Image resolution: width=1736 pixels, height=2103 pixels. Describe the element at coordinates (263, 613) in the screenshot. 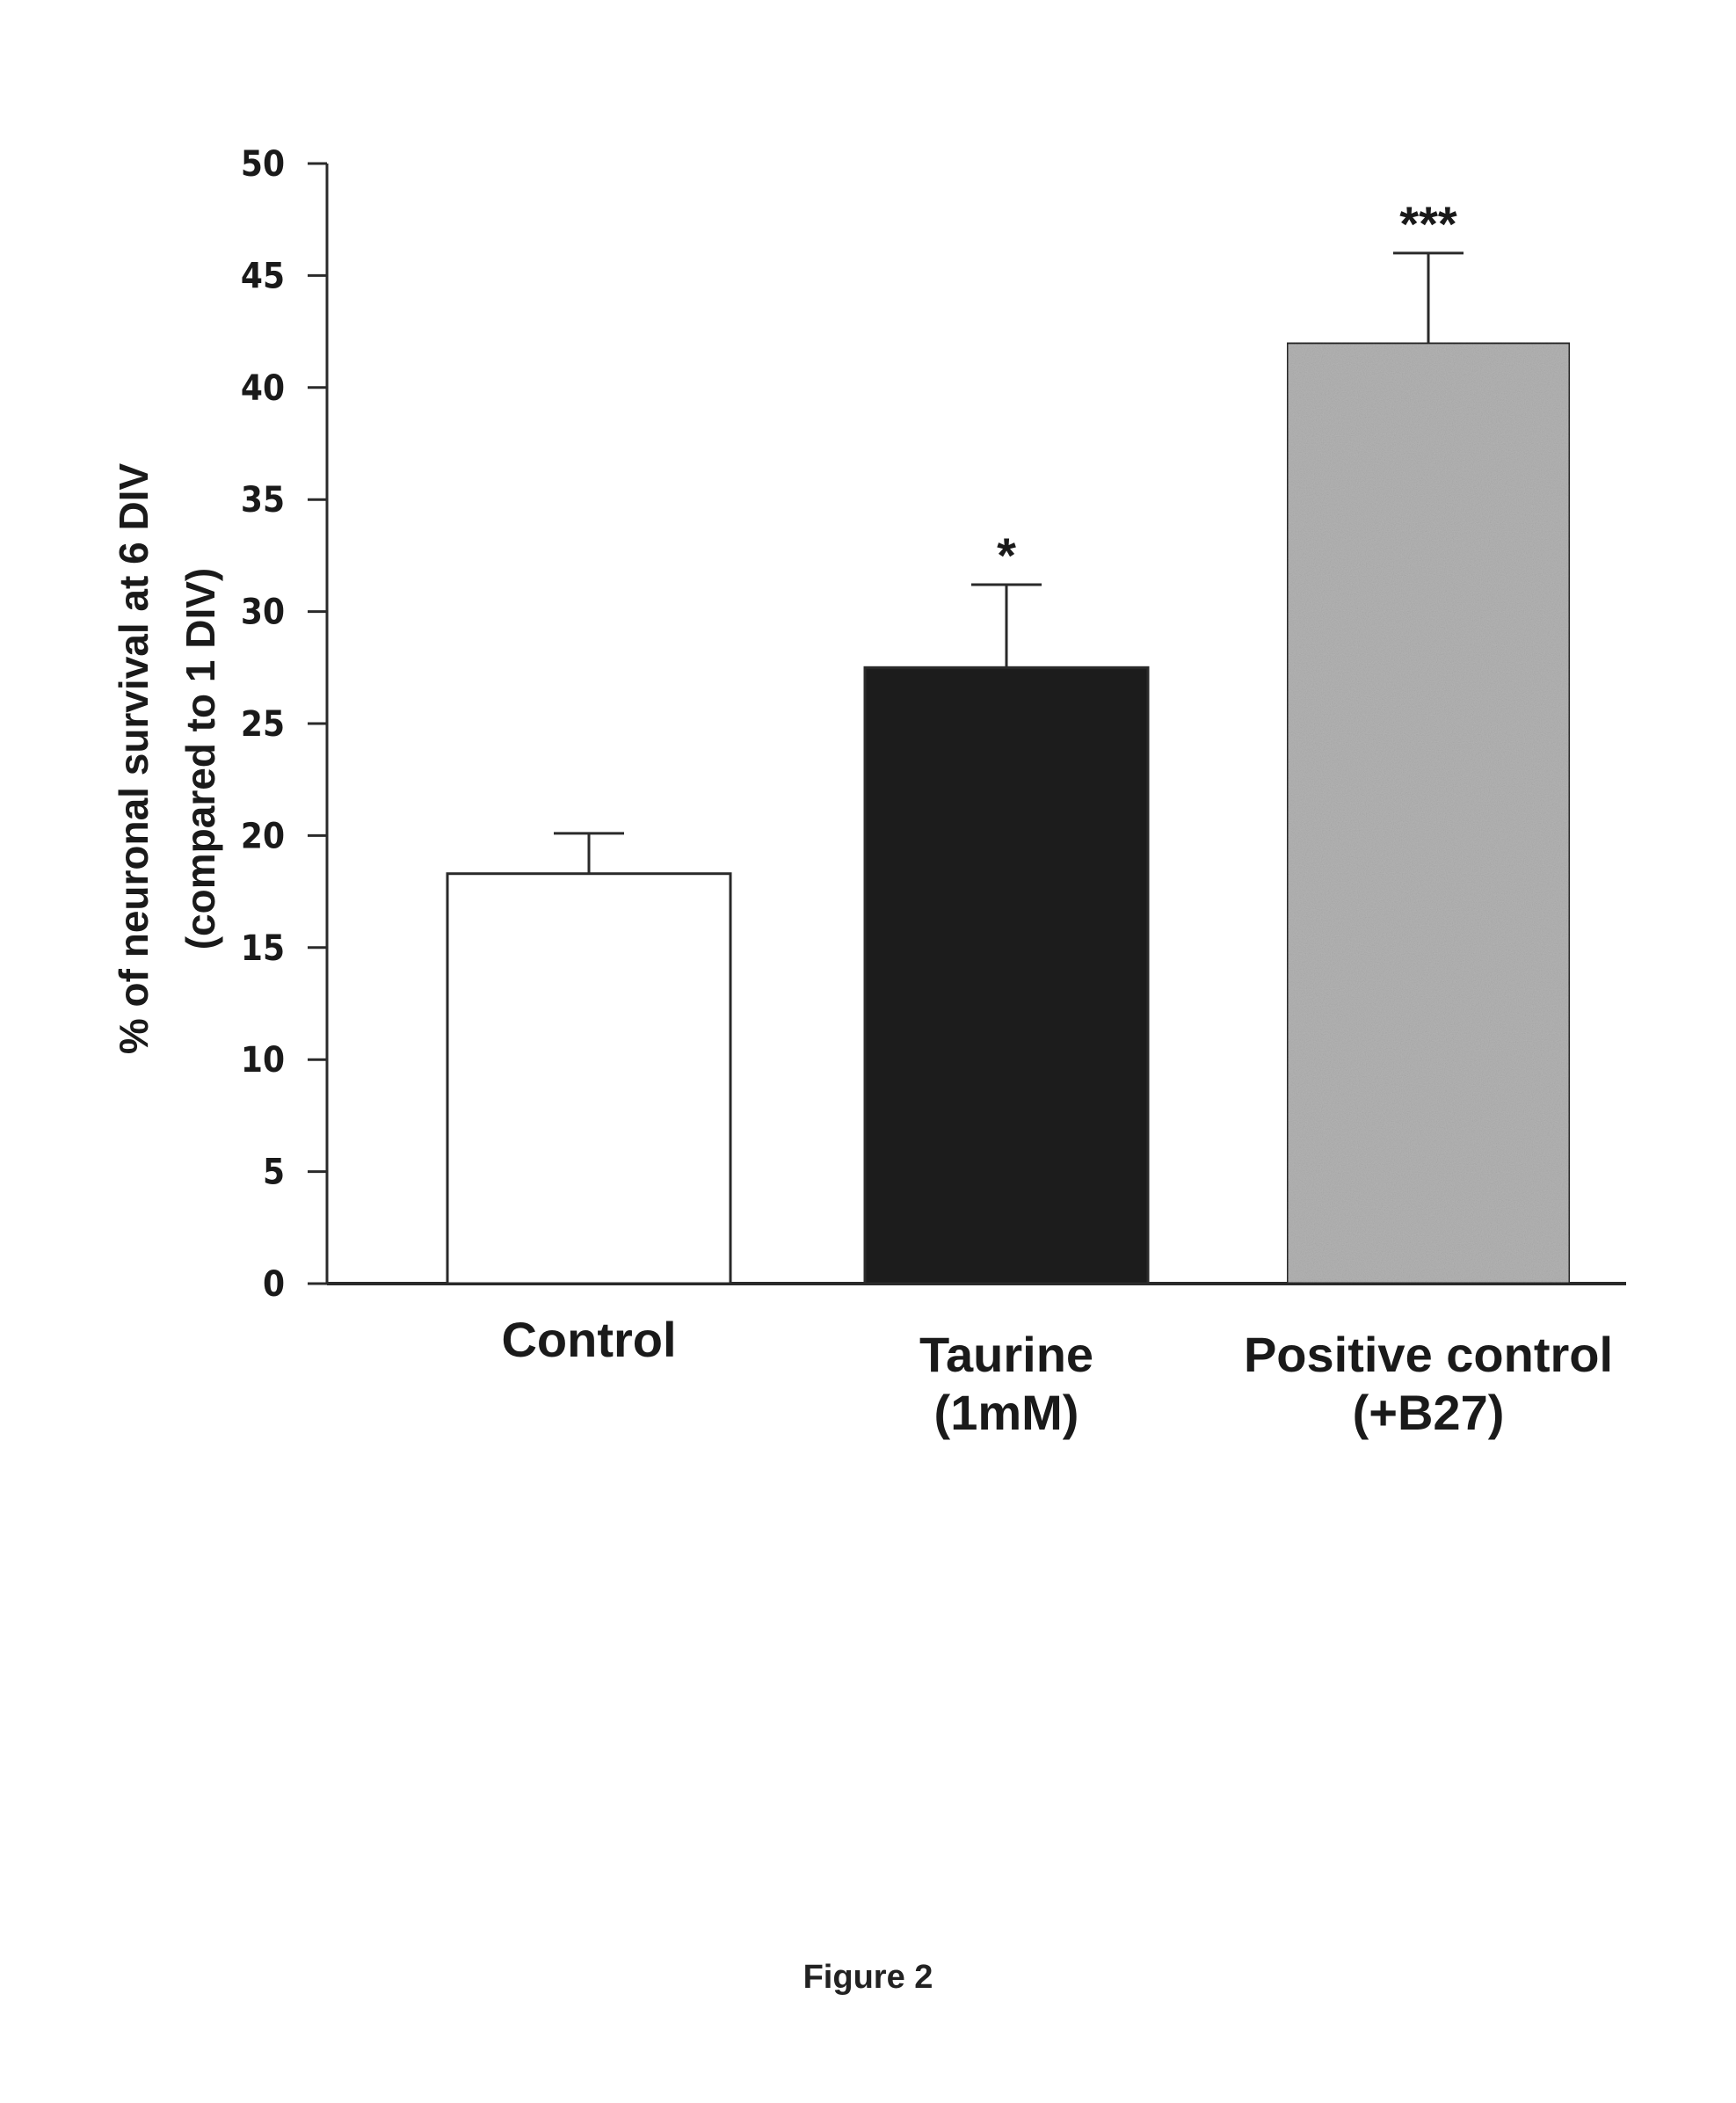

I see `y-tick-label-6: 30` at that location.